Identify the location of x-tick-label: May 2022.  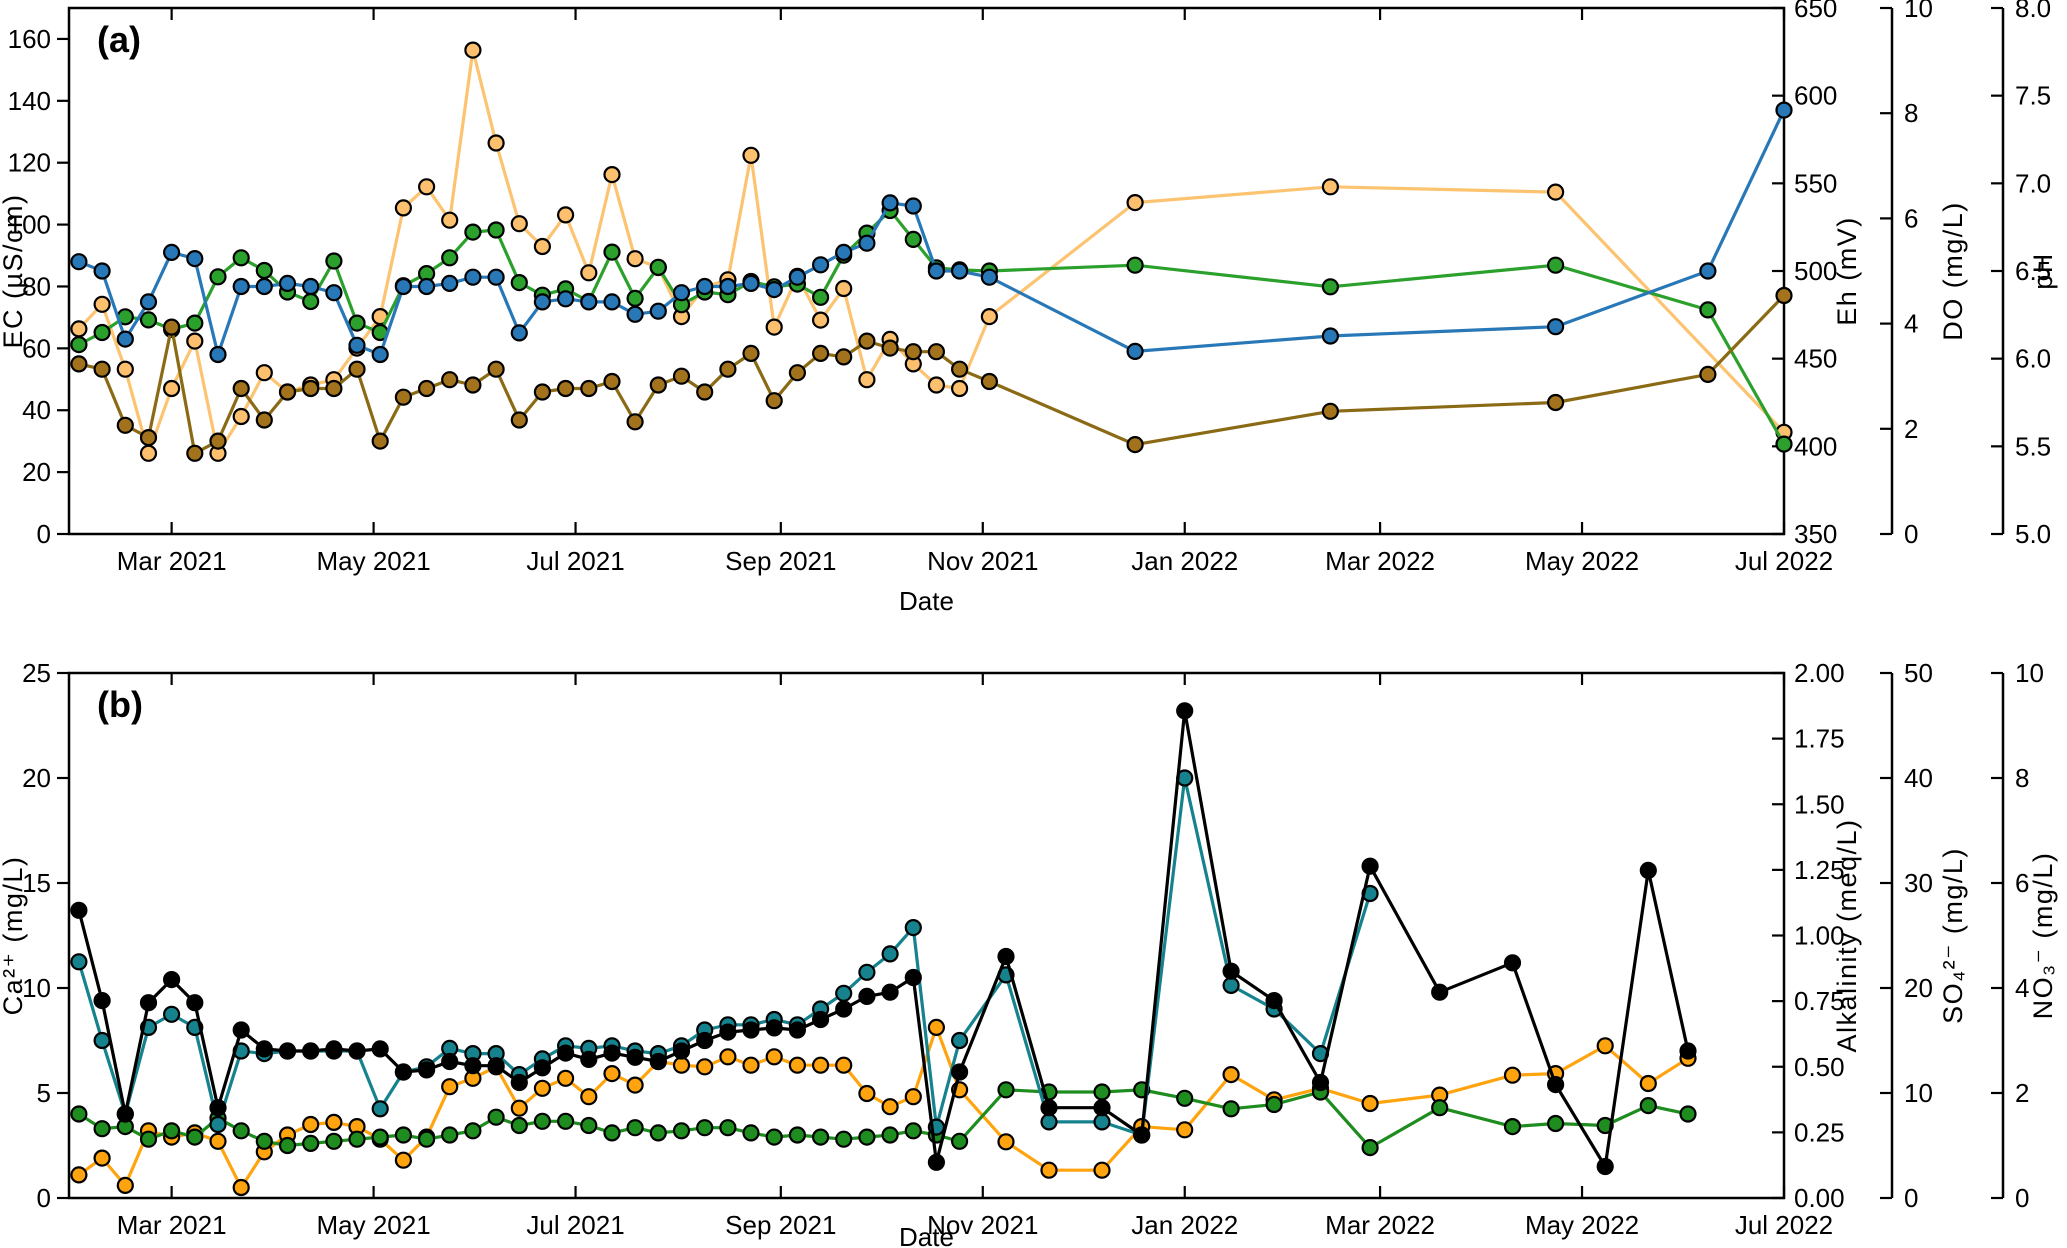
(1582, 1225).